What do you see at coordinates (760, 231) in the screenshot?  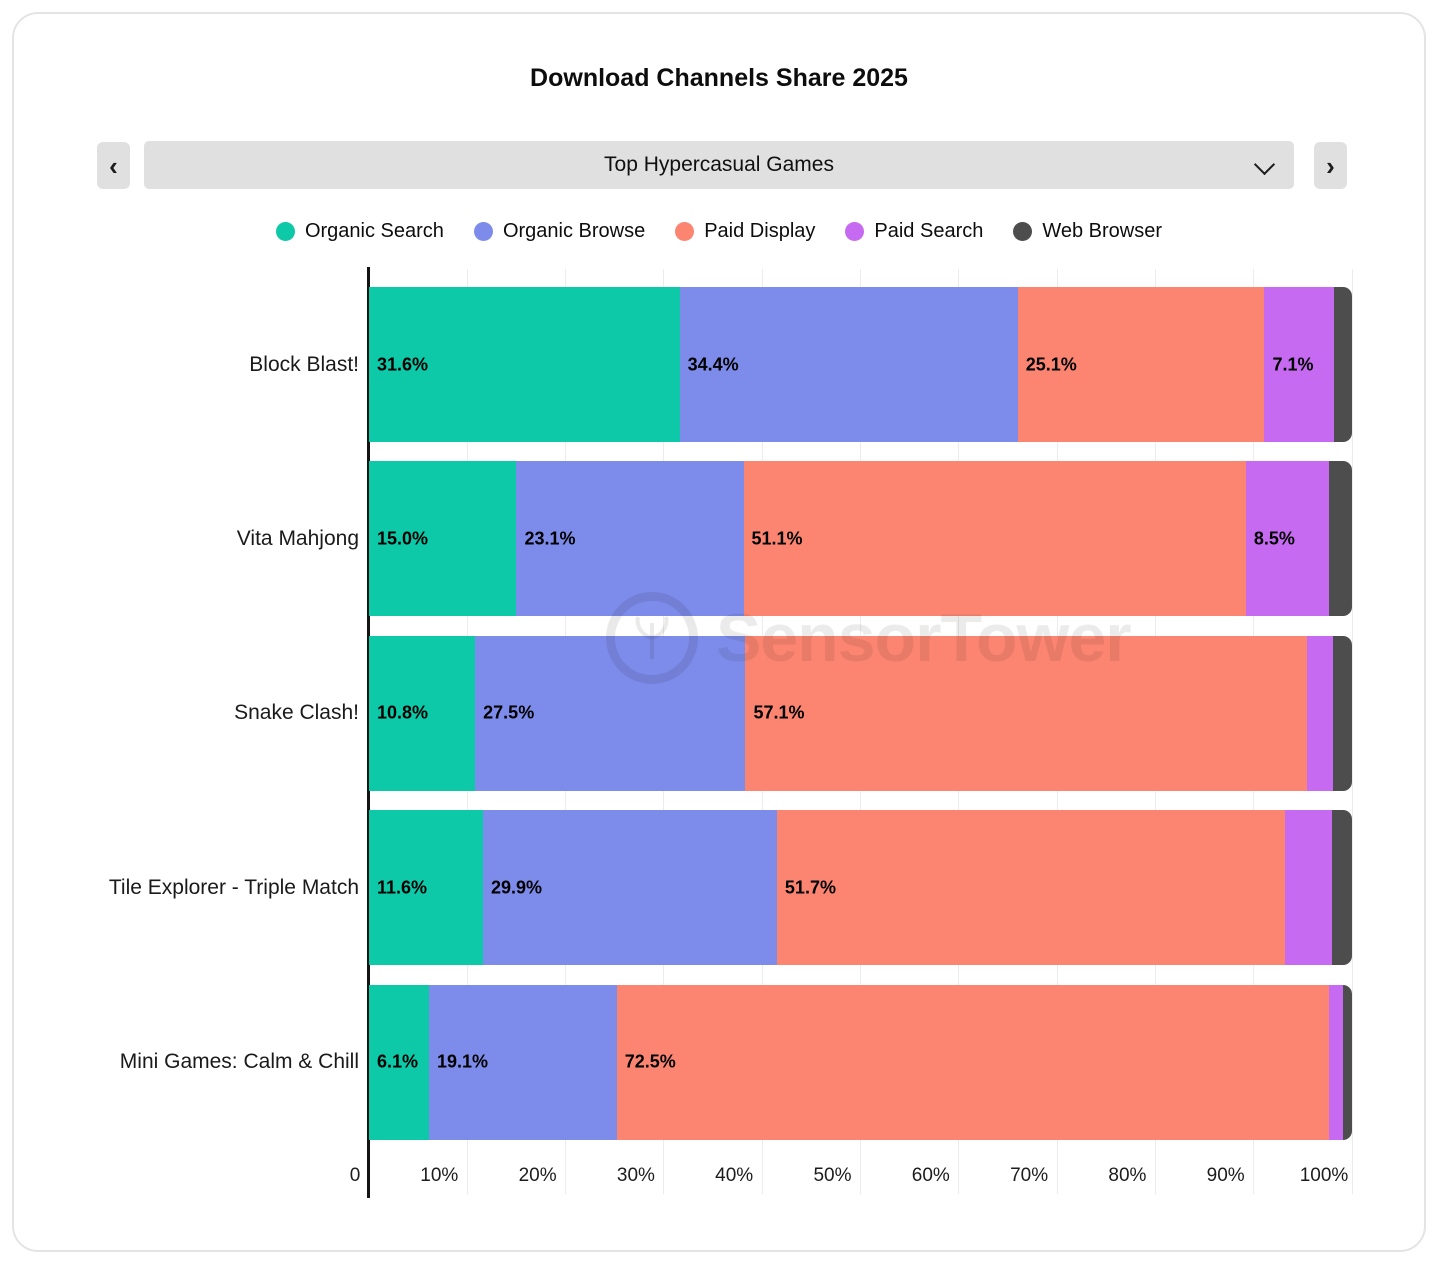 I see `legend-label: Paid Display` at bounding box center [760, 231].